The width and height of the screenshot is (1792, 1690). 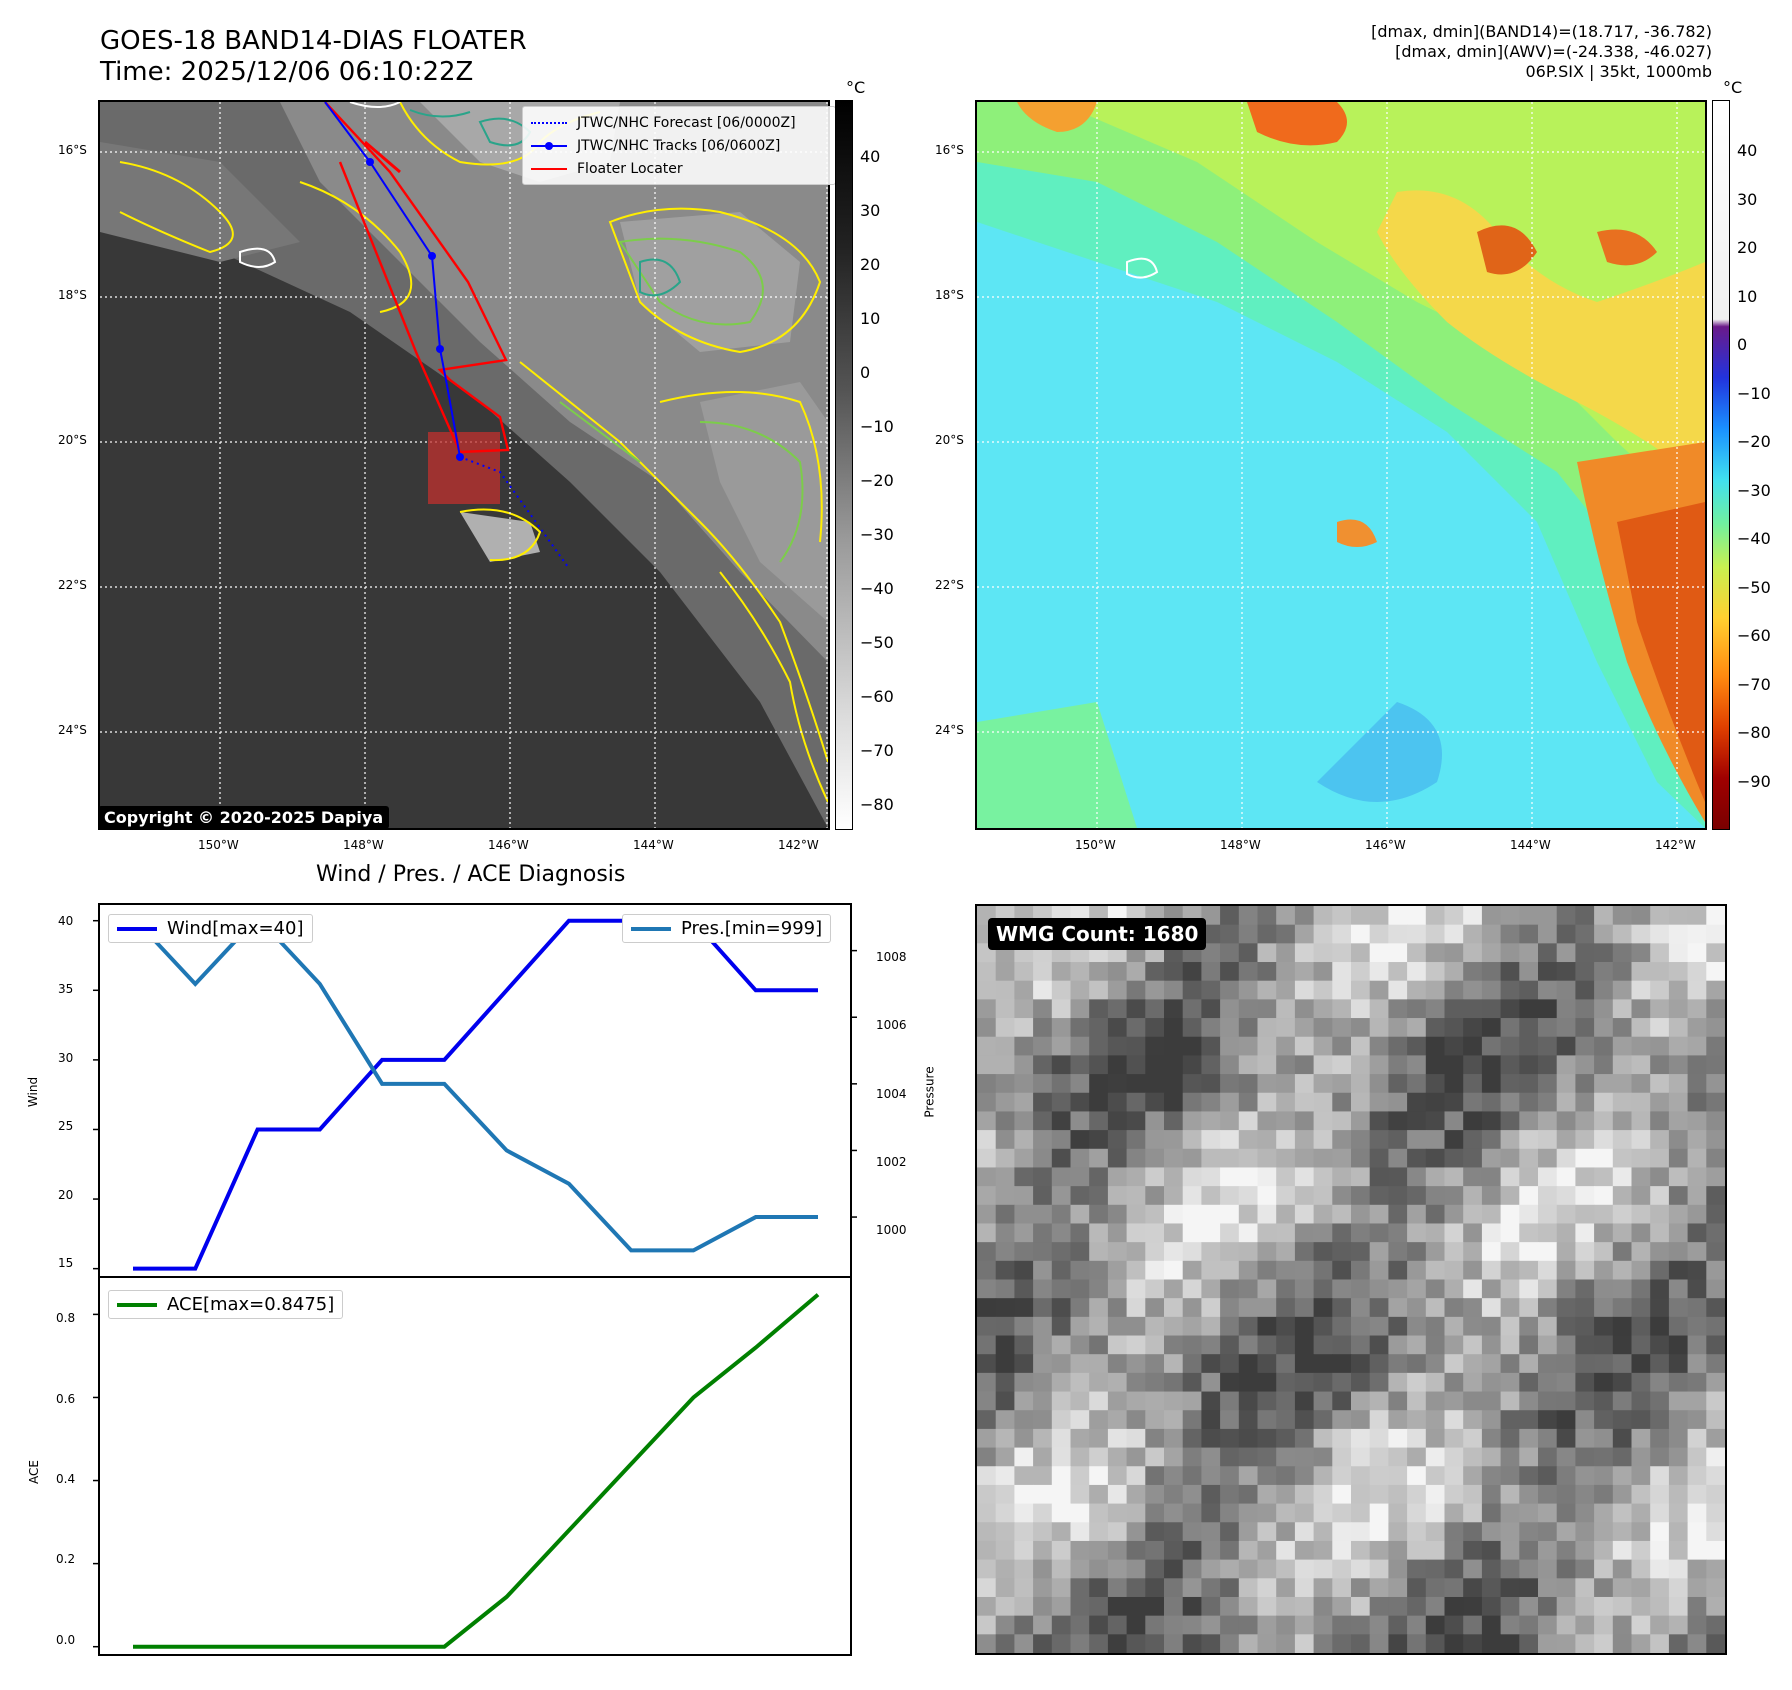 I want to click on right-cb-tick-12: −80, so click(x=1754, y=732).